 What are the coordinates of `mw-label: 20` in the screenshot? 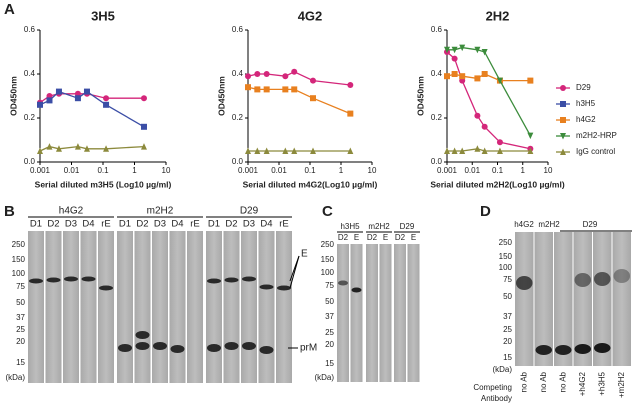 It's located at (507, 341).